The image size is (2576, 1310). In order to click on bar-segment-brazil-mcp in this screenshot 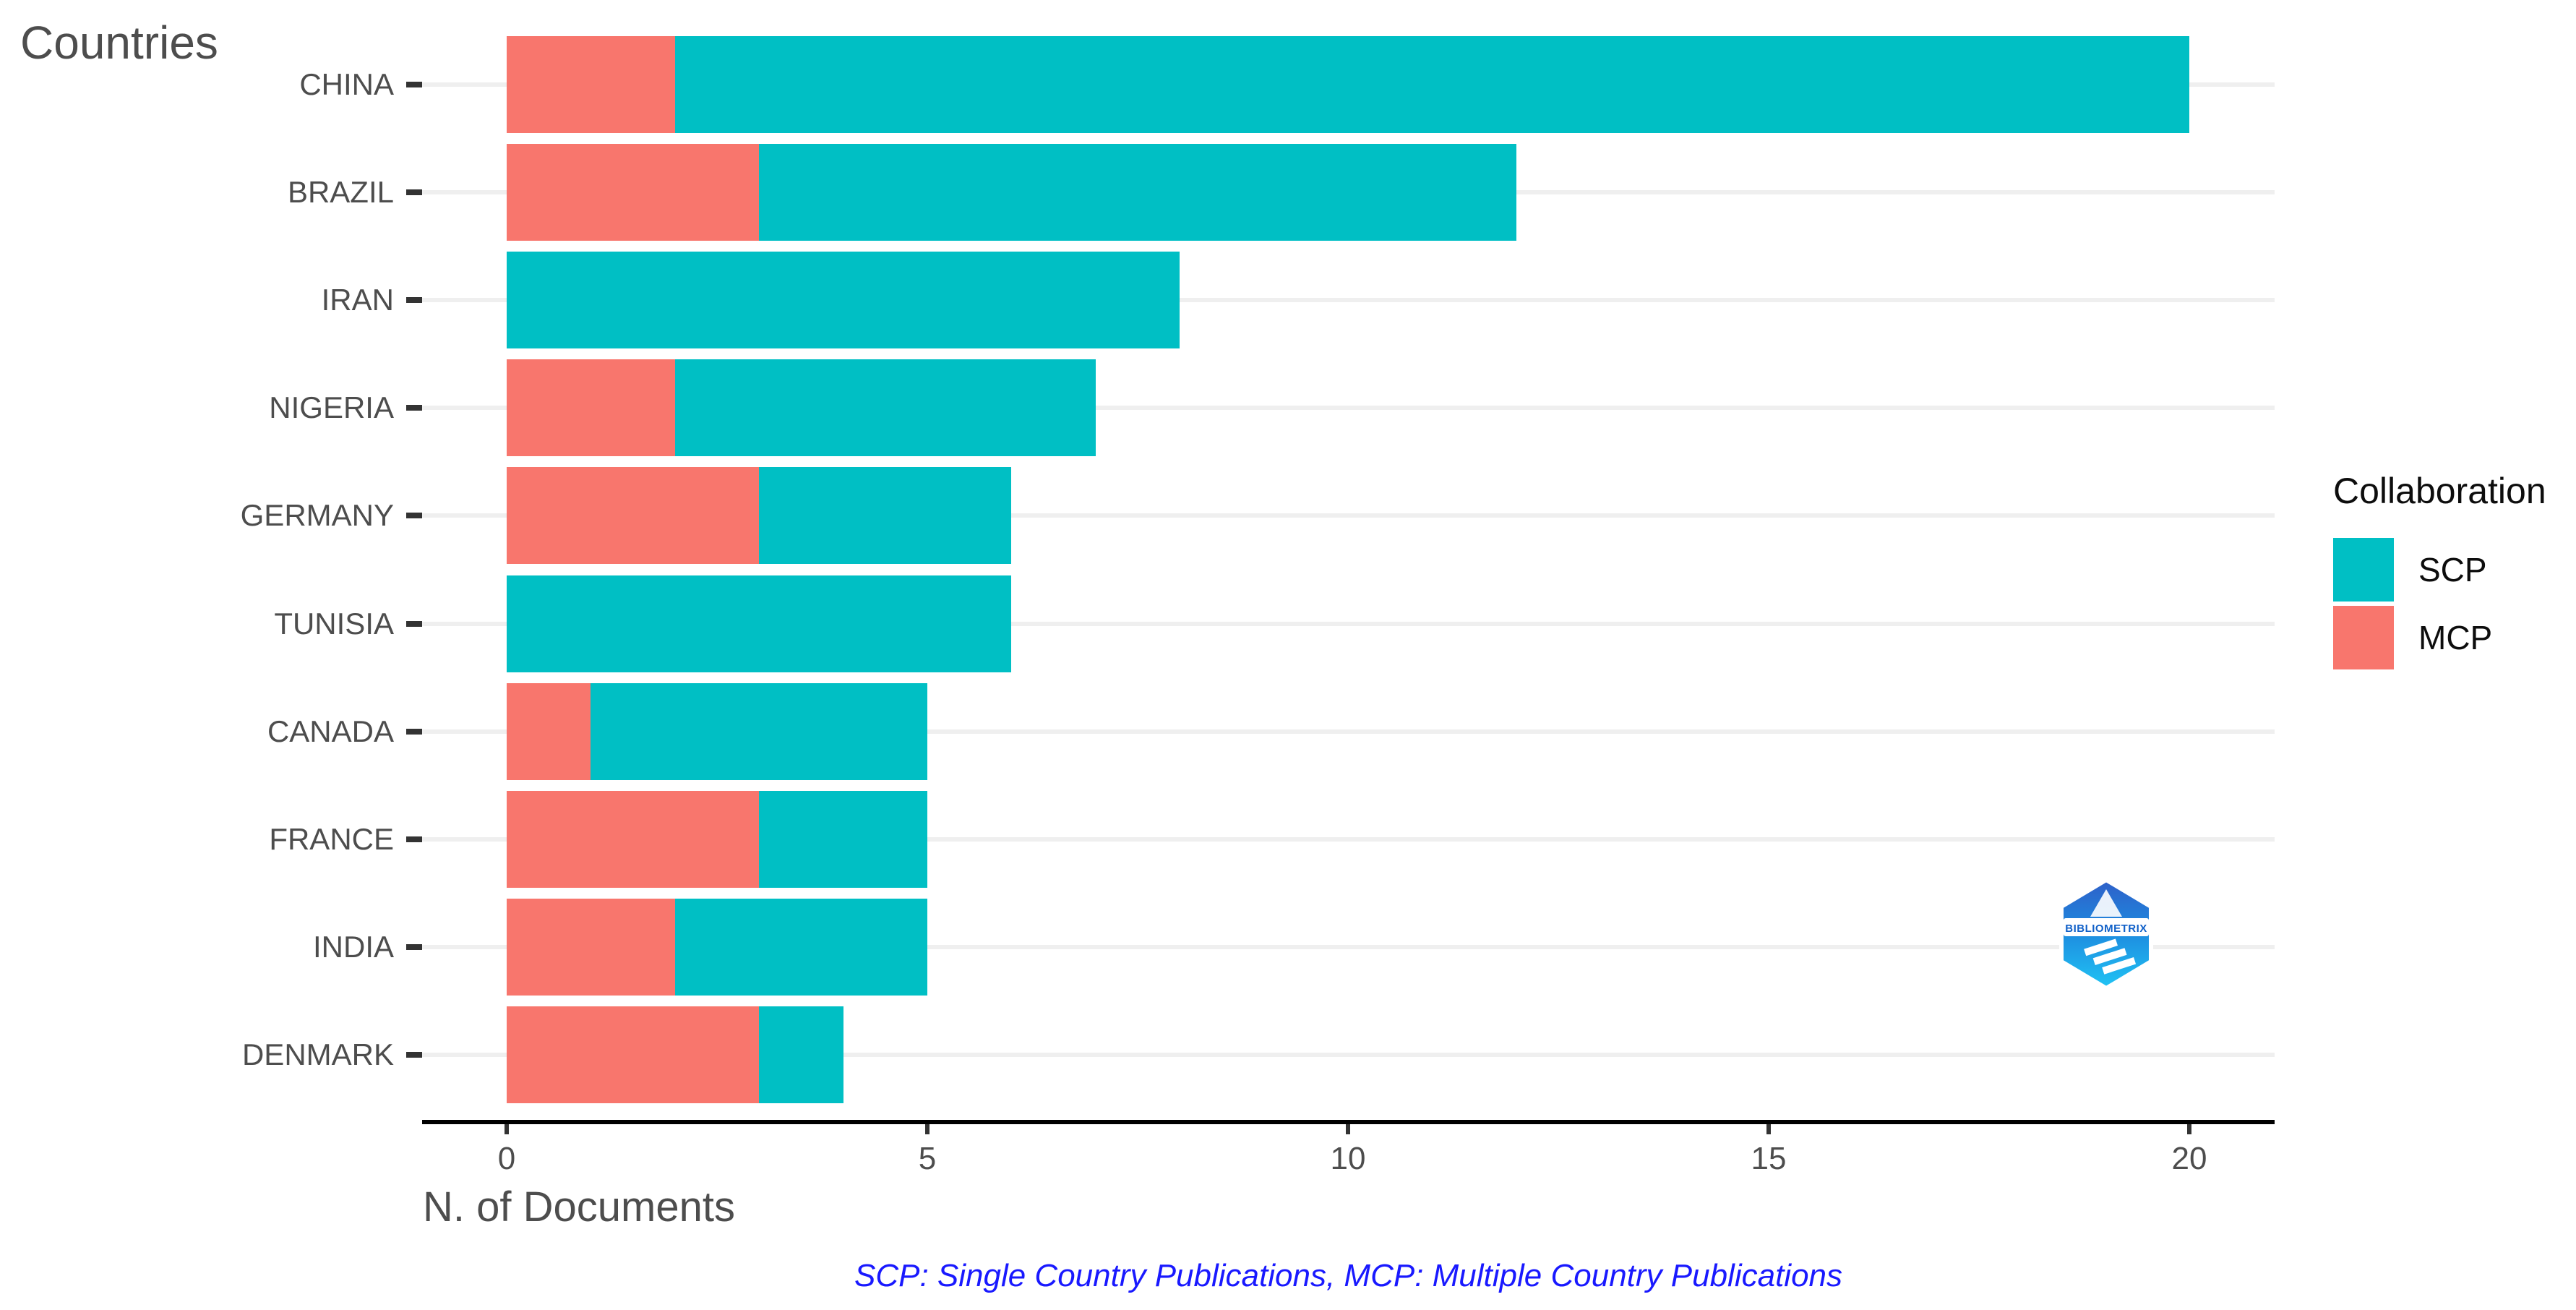, I will do `click(634, 192)`.